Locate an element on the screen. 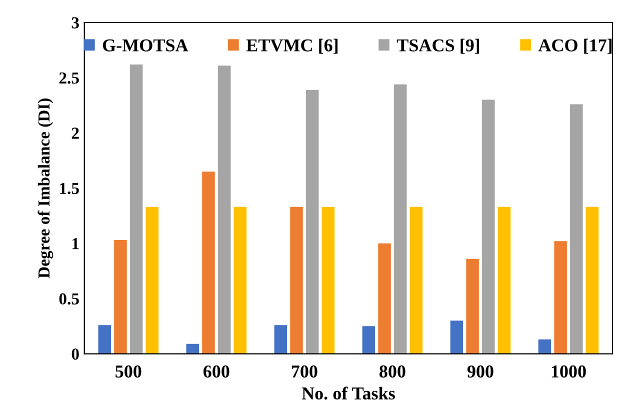 This screenshot has width=625, height=409. legend-label: ETVMC [6] is located at coordinates (292, 46).